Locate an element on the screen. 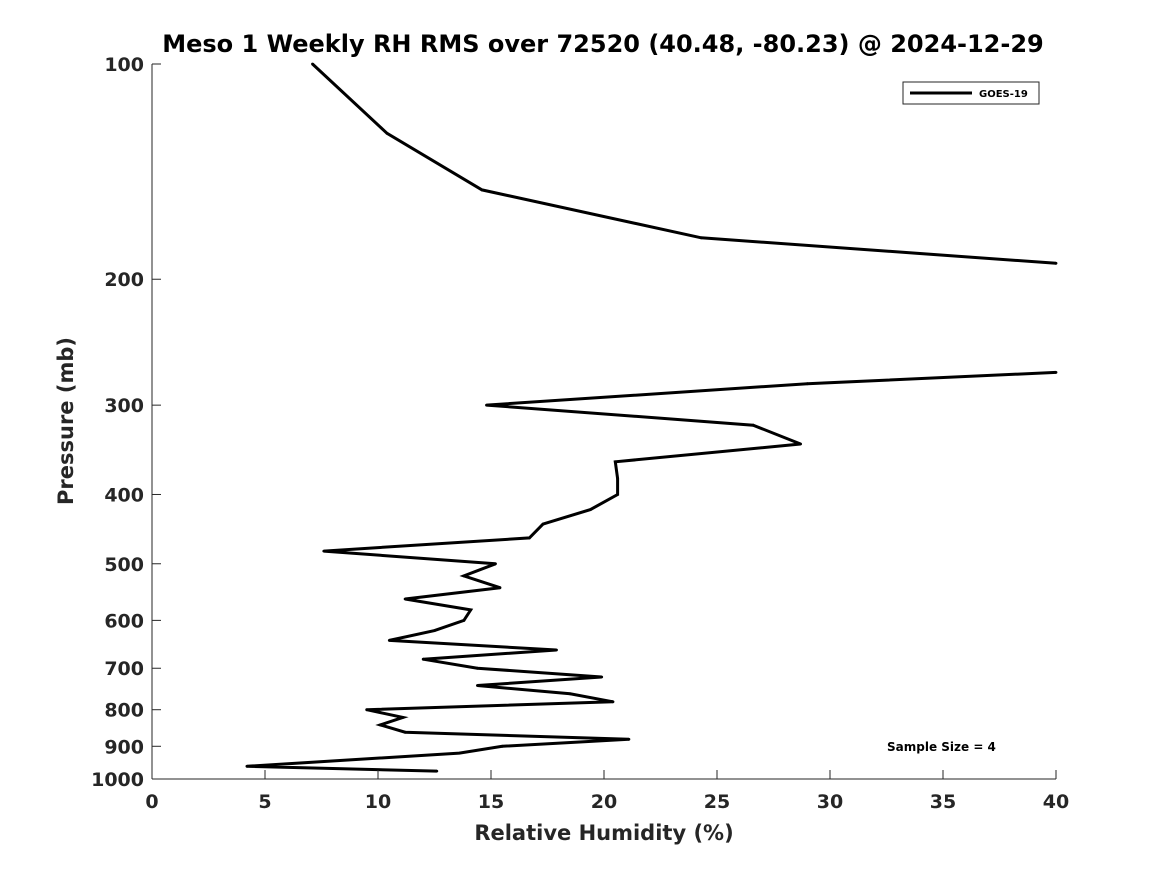 Image resolution: width=1167 pixels, height=875 pixels. y-tick-label: 500 is located at coordinates (124, 565).